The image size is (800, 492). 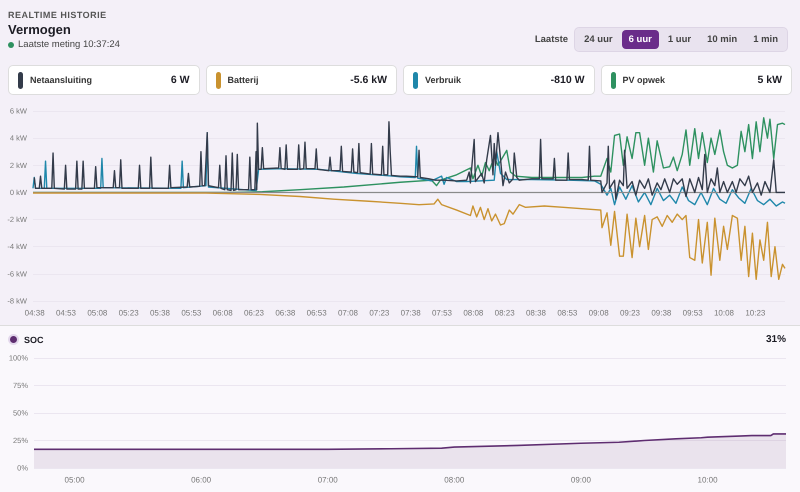 I want to click on x-tick-label: 09:23, so click(x=630, y=313).